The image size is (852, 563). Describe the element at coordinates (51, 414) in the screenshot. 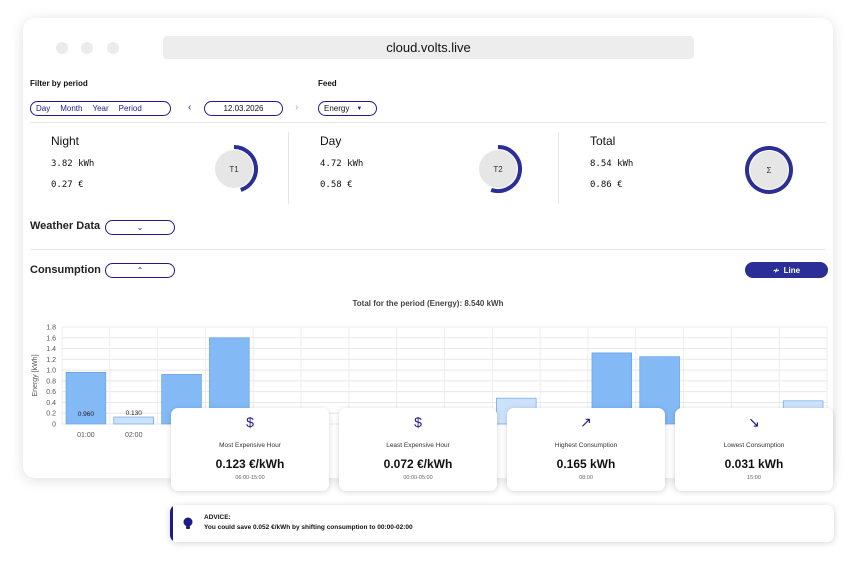

I see `y-tick-label: 0.2` at that location.